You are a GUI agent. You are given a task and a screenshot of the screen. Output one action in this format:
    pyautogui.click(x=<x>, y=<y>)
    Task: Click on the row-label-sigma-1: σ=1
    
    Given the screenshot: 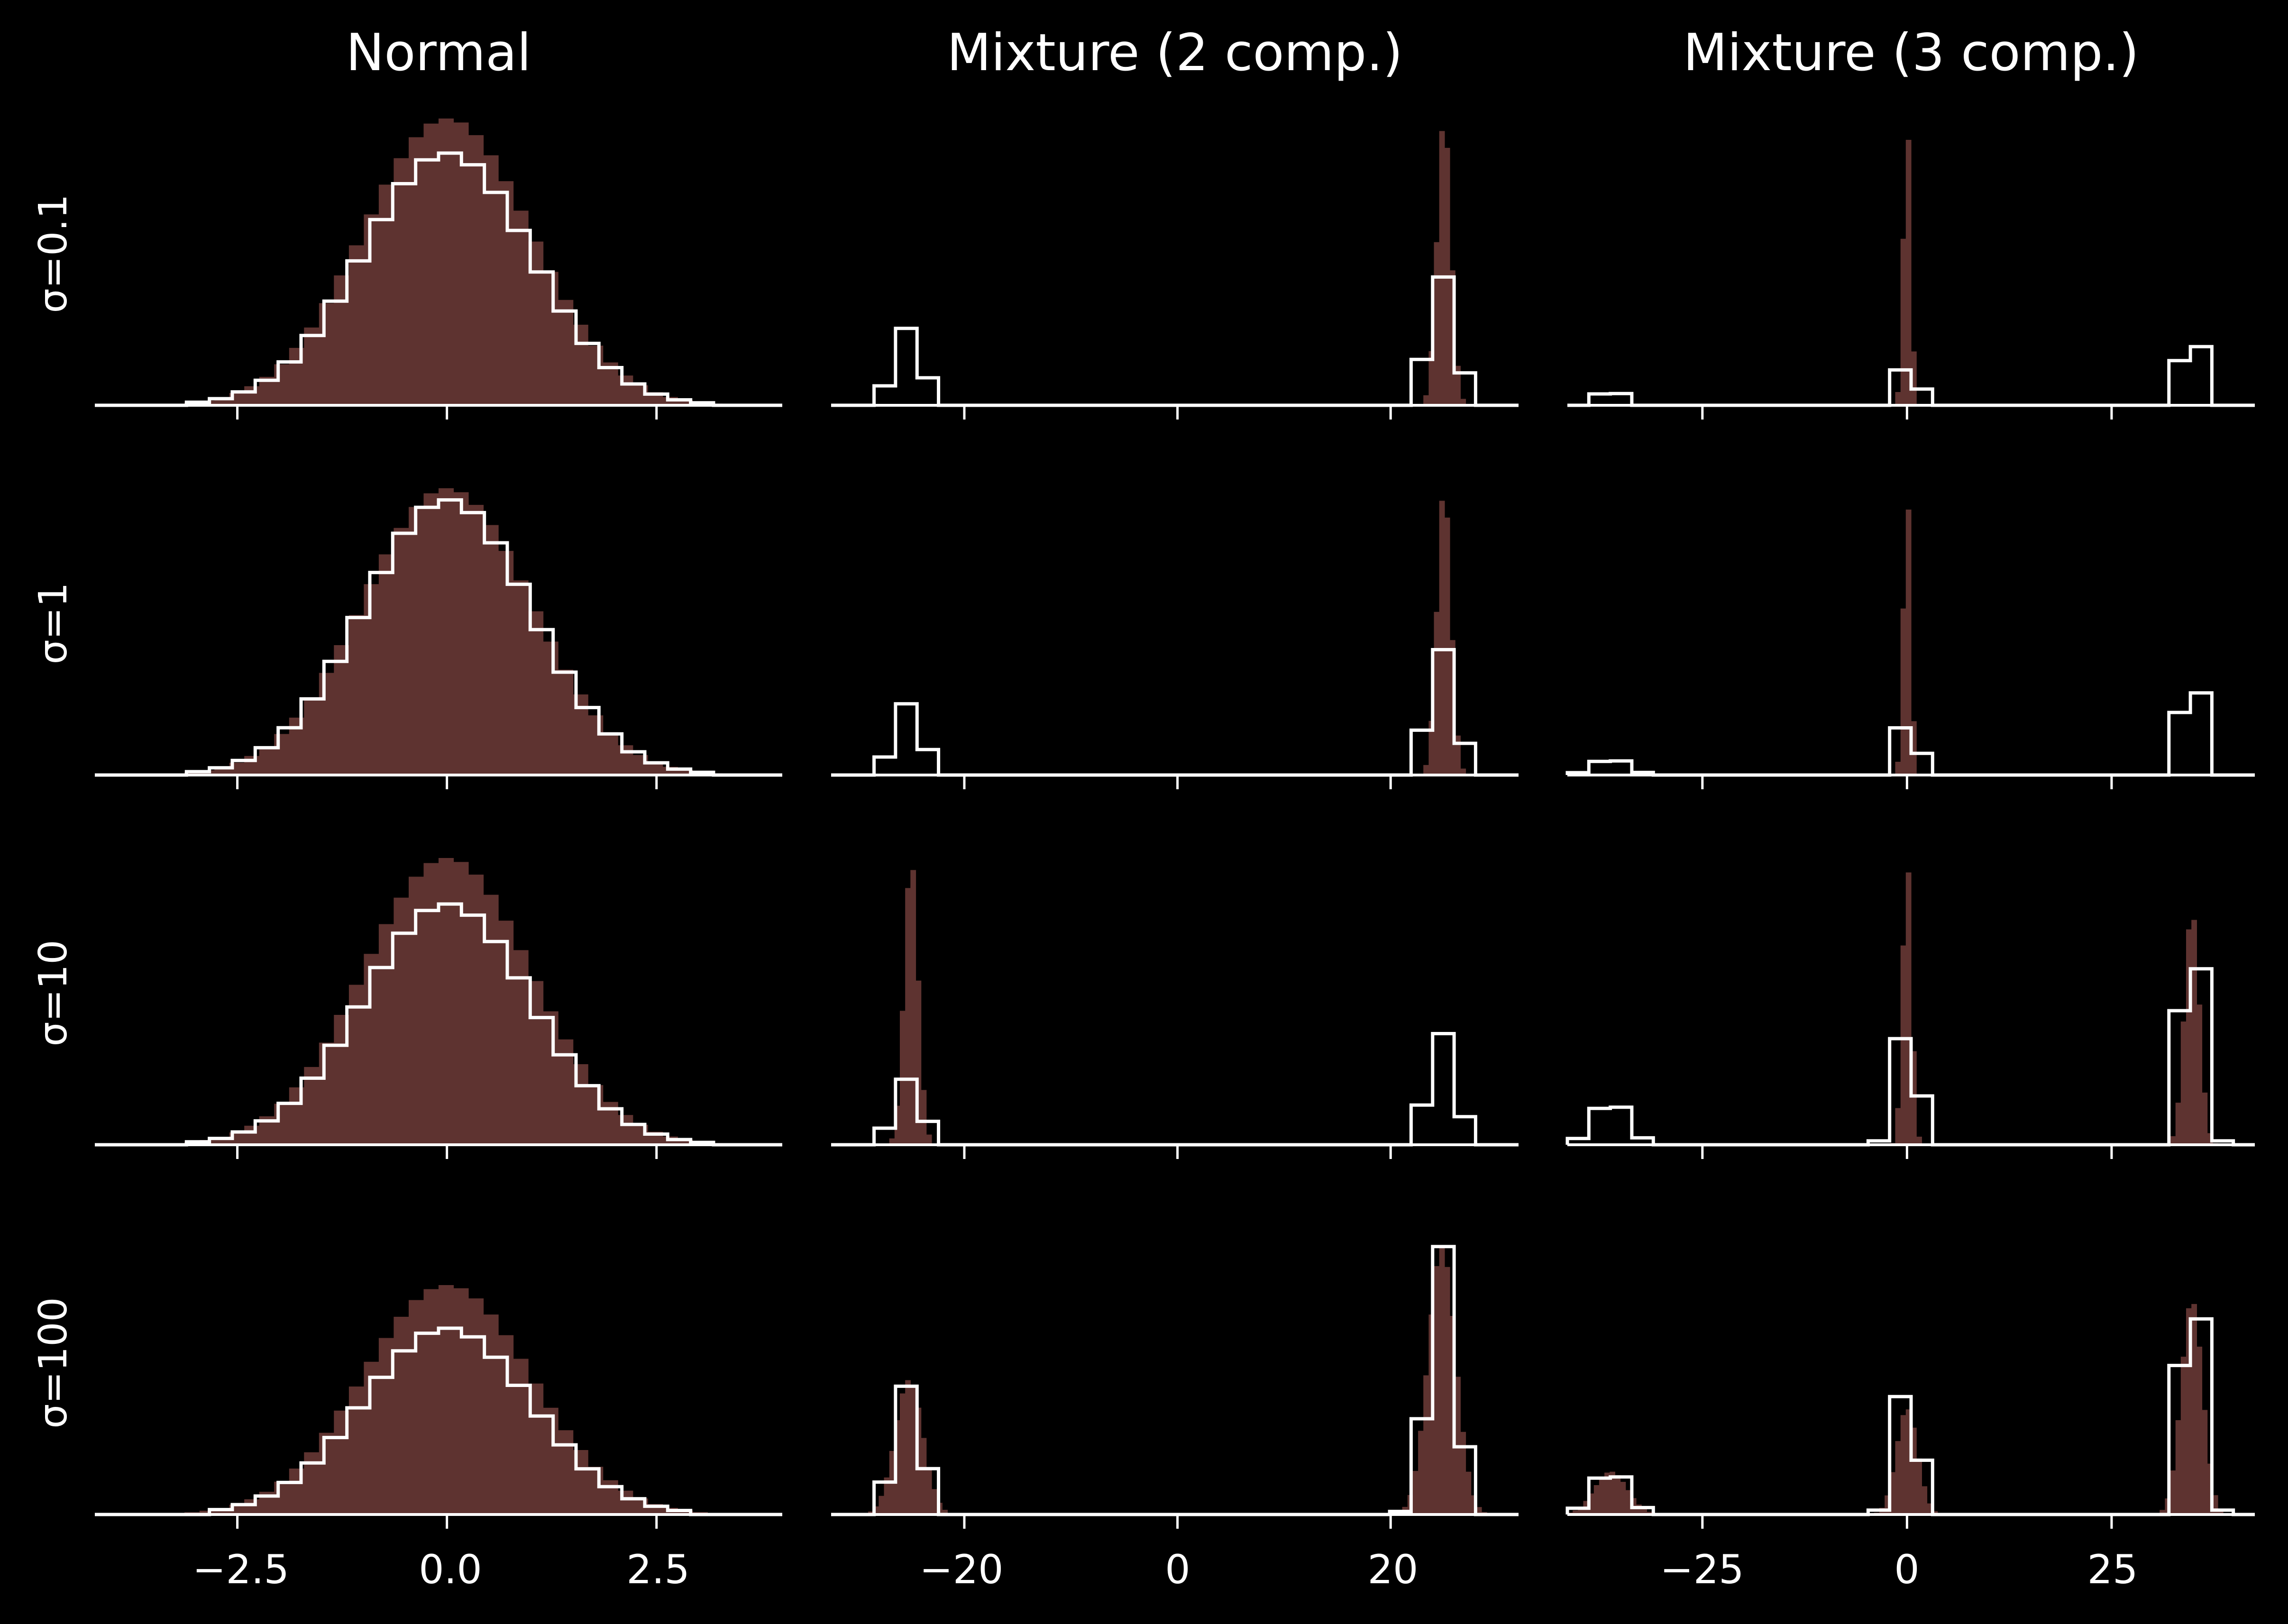 What is the action you would take?
    pyautogui.click(x=53, y=624)
    